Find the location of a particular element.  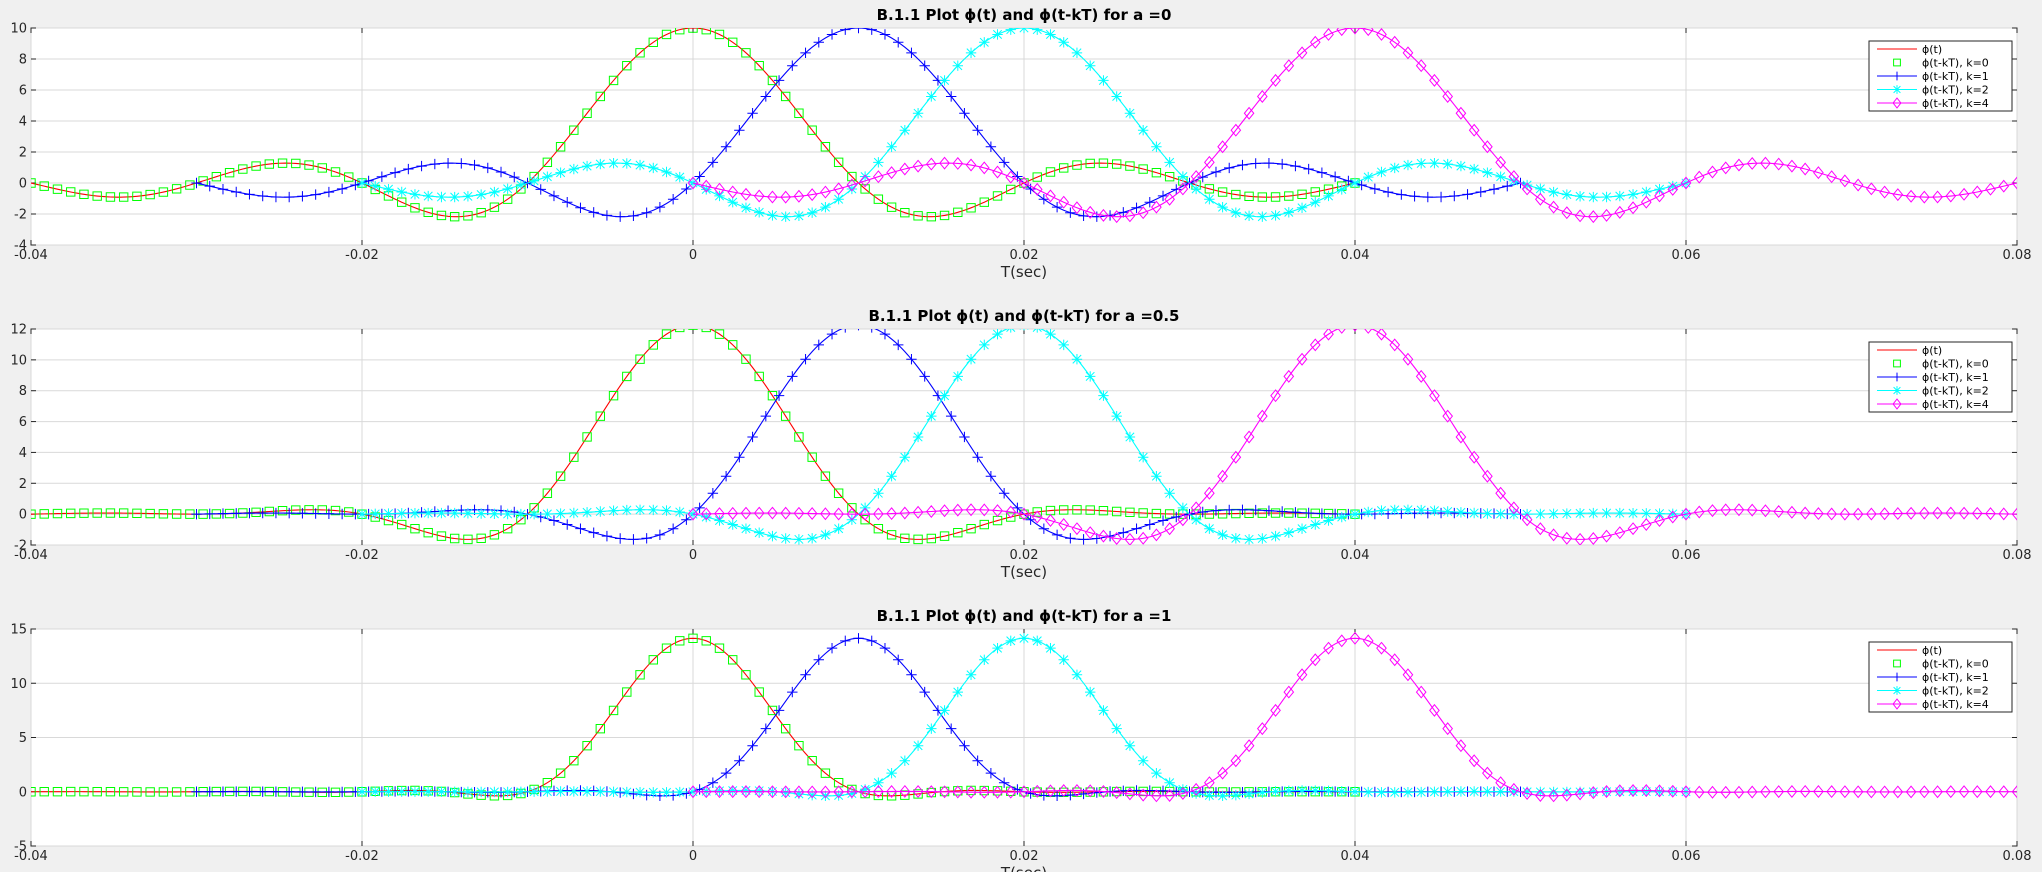

plot-title: B.1.1 Plot ϕ(t) and ϕ(t-kT) for a =1 is located at coordinates (1024, 616).